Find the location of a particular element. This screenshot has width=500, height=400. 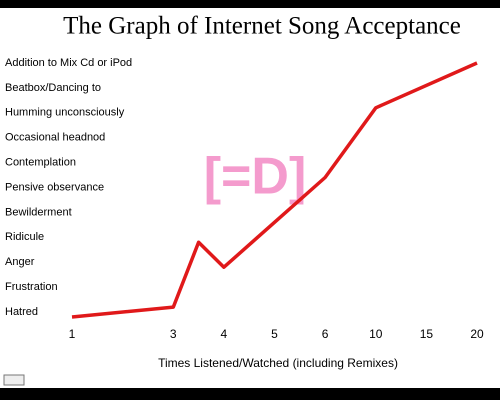

x-tick-label: 10 is located at coordinates (376, 334).